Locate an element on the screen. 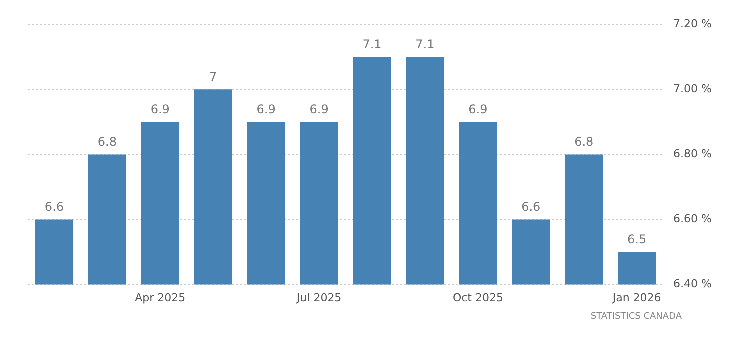 Image resolution: width=730 pixels, height=340 pixels. y-tick-label: 6.40 % is located at coordinates (693, 284).